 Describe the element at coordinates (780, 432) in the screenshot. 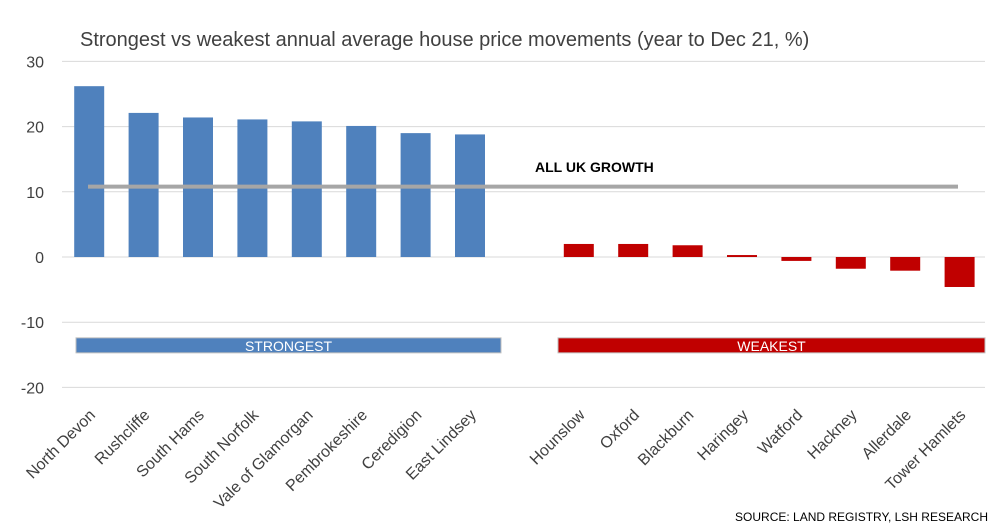

I see `x-tick-label: Watford` at that location.